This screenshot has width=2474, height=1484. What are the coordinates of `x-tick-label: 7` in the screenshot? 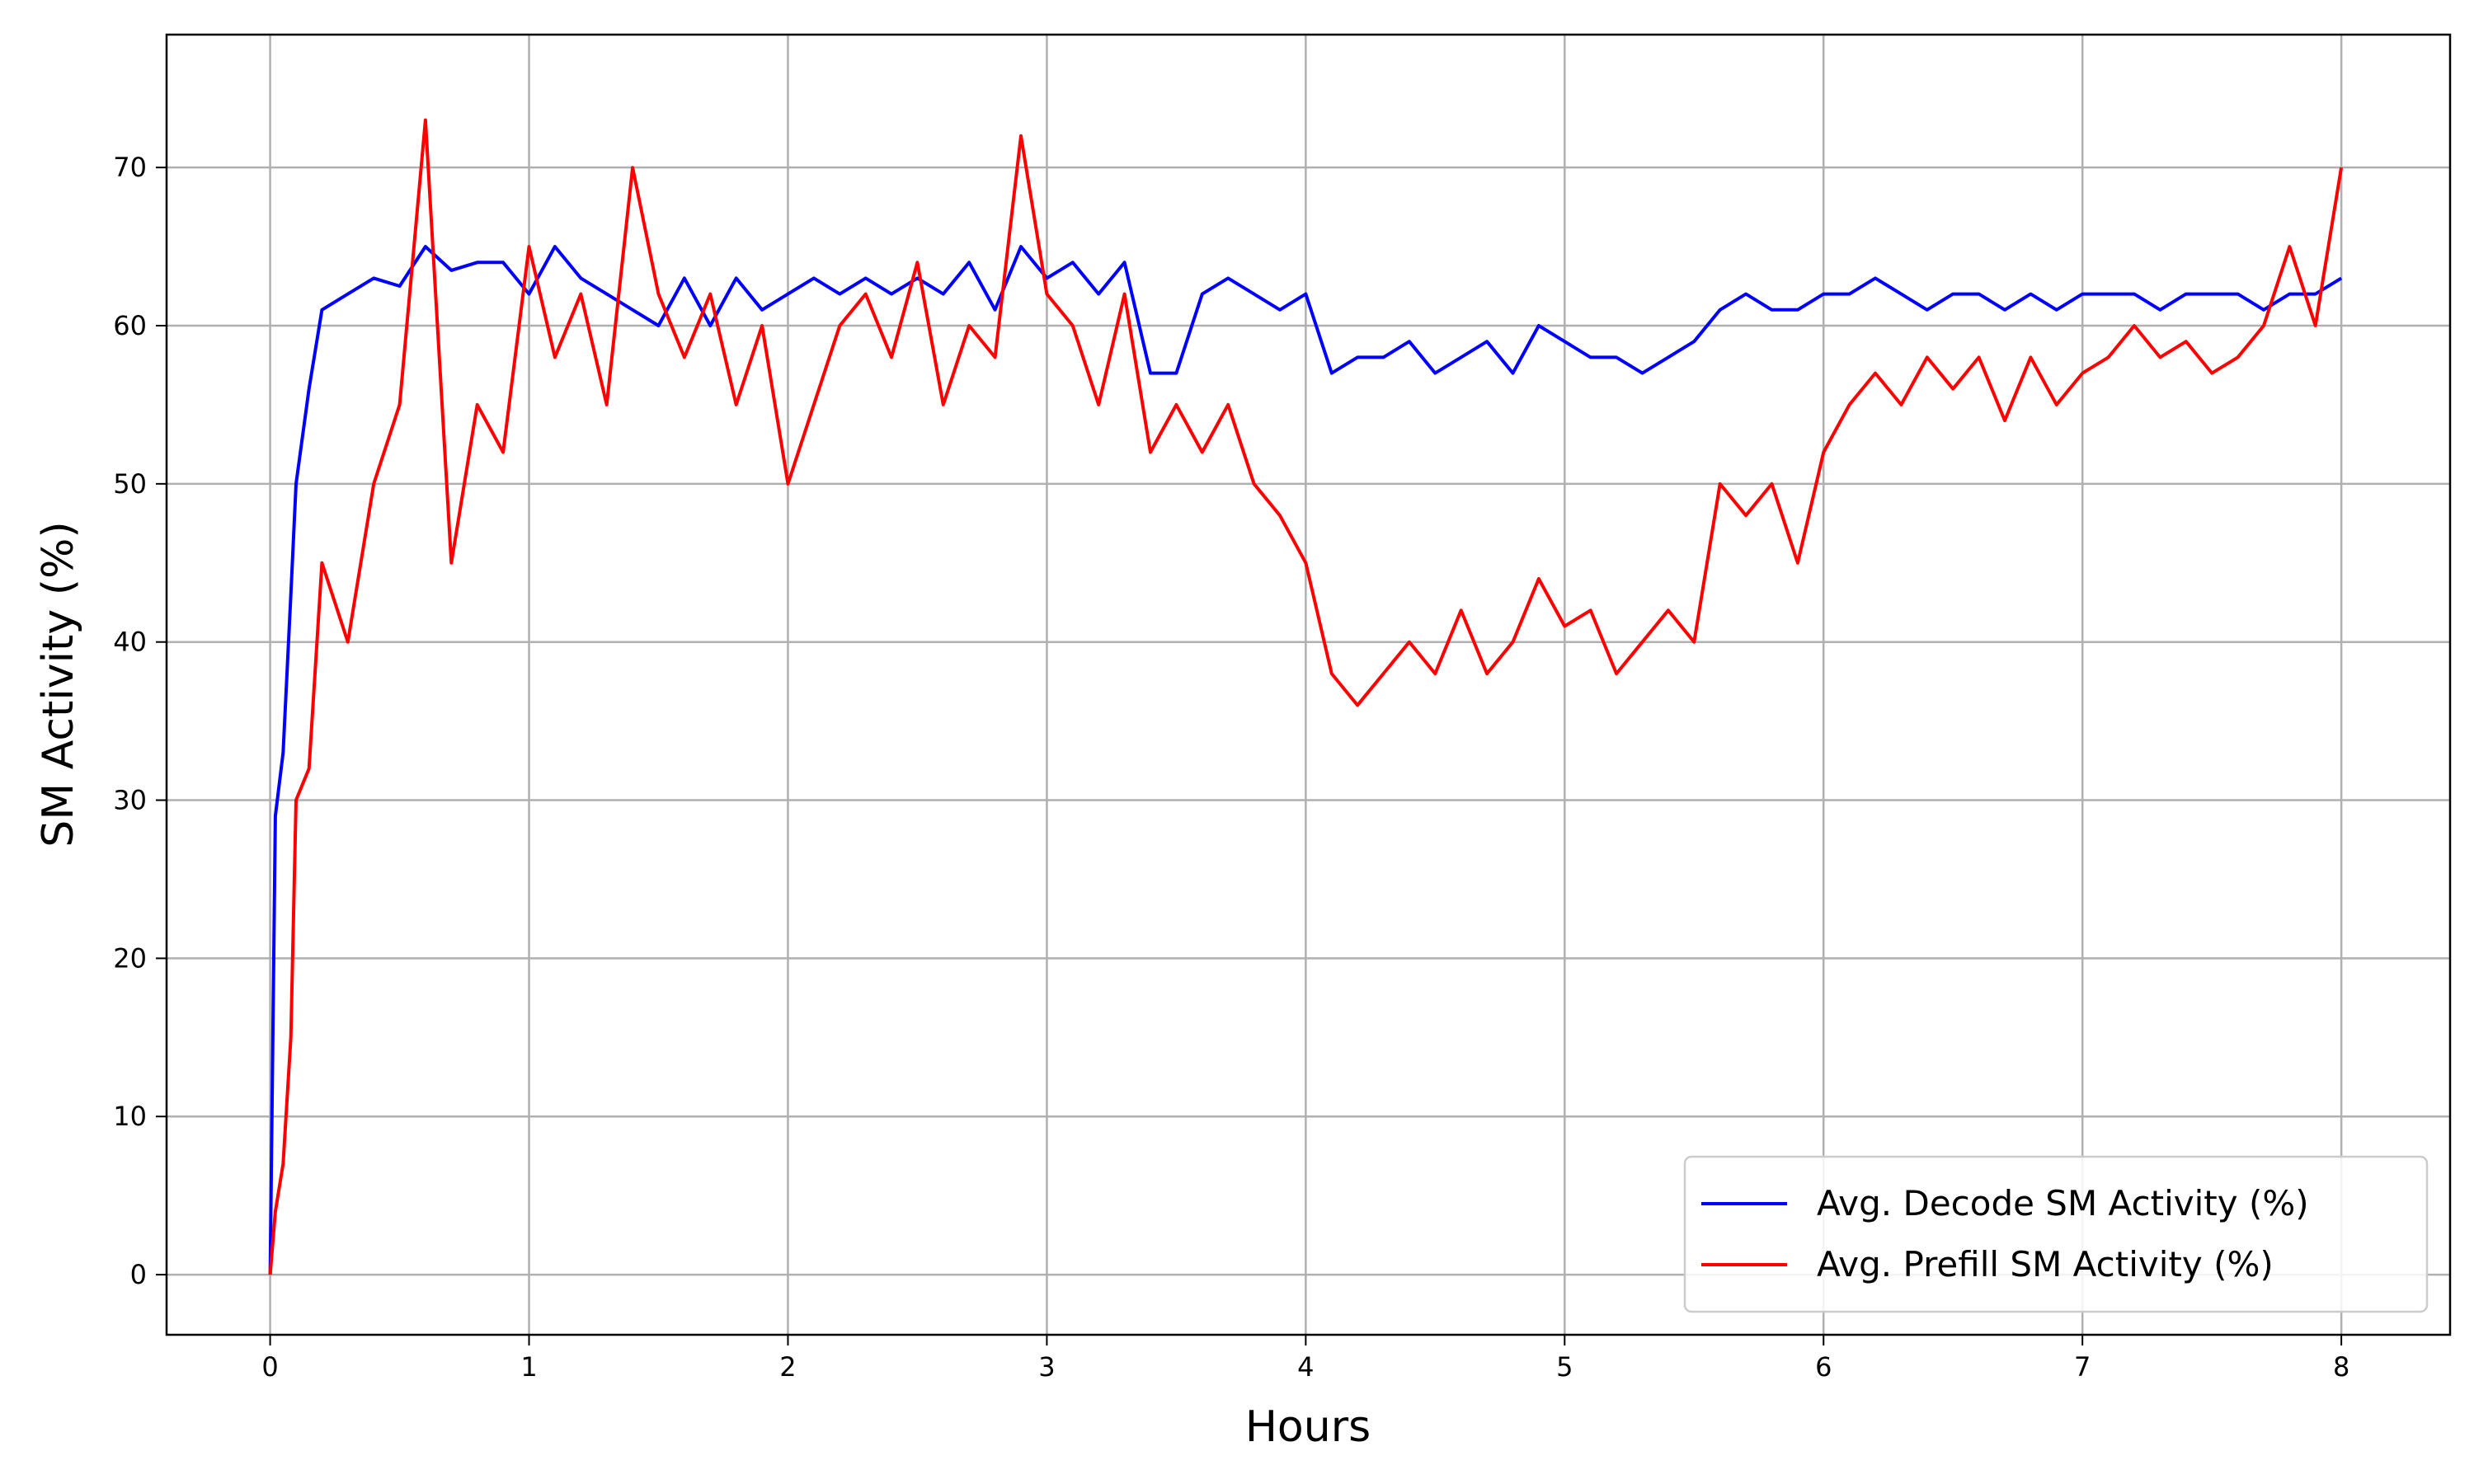 It's located at (2082, 1367).